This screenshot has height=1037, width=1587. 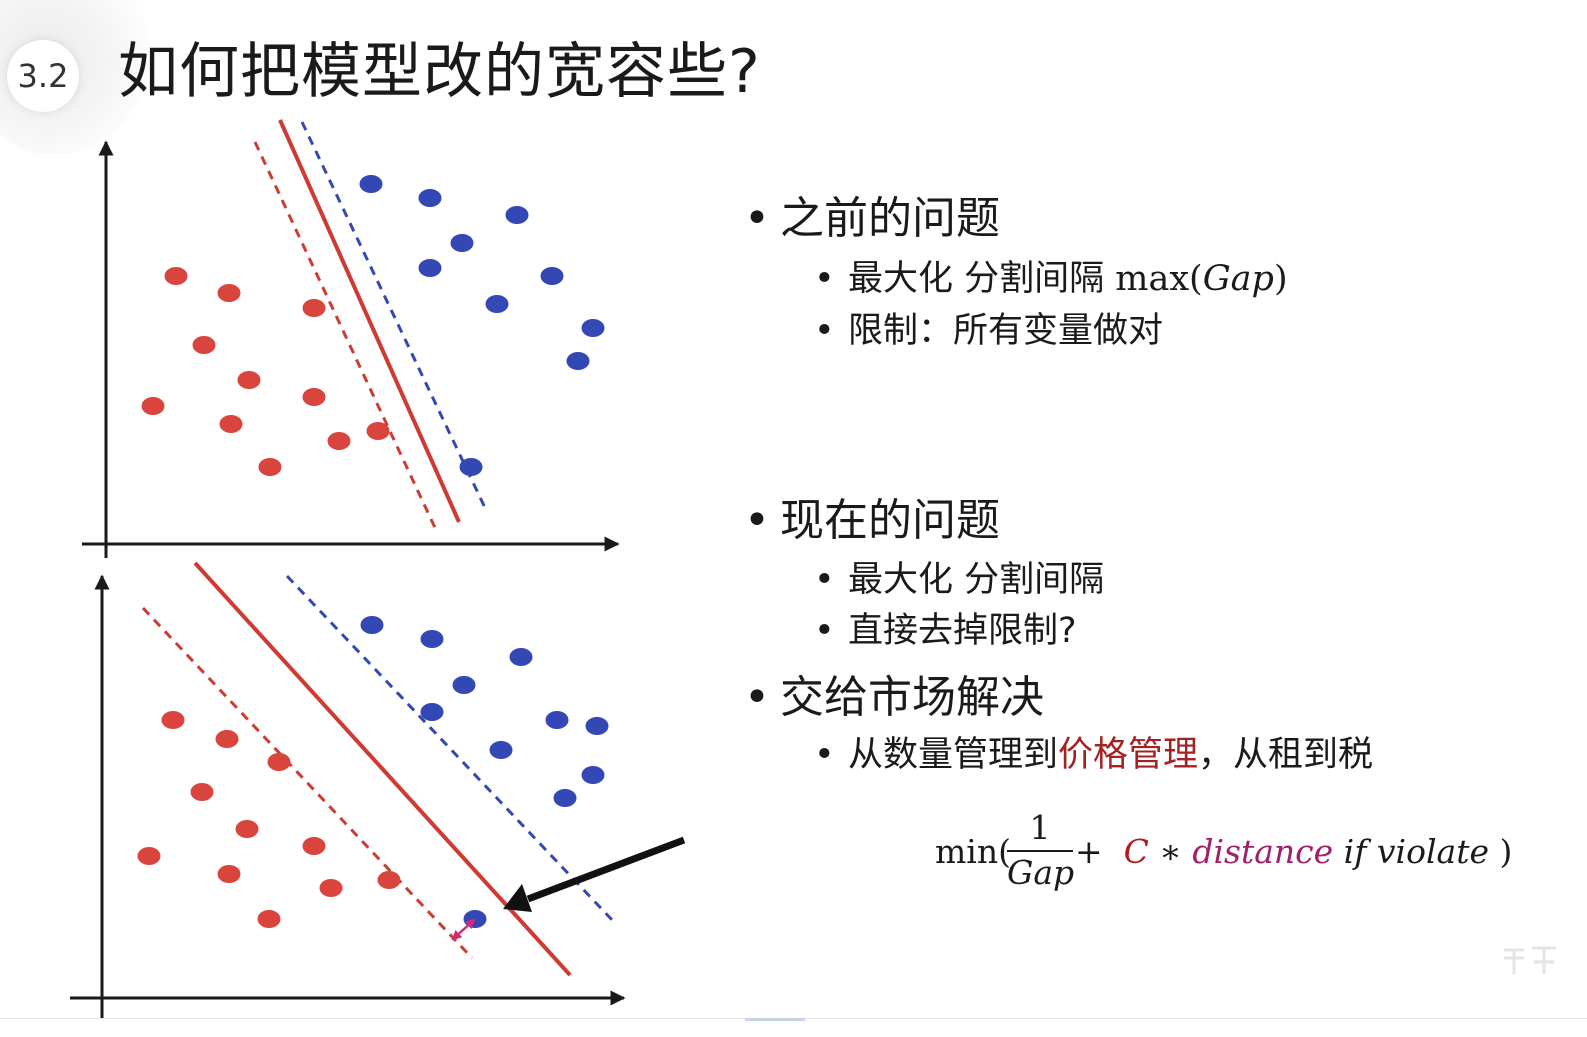 I want to click on market-item-prefix: 从数量管理到, so click(x=953, y=755).